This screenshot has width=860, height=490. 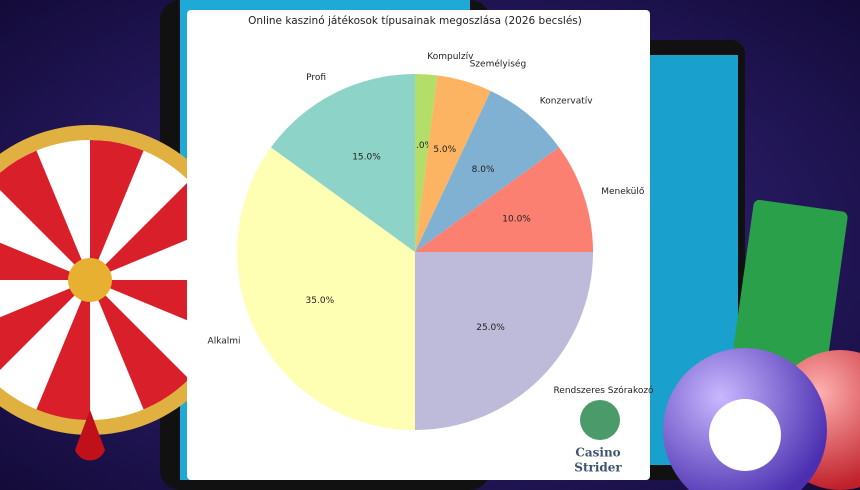 I want to click on slice-label: Konzervatív, so click(x=566, y=102).